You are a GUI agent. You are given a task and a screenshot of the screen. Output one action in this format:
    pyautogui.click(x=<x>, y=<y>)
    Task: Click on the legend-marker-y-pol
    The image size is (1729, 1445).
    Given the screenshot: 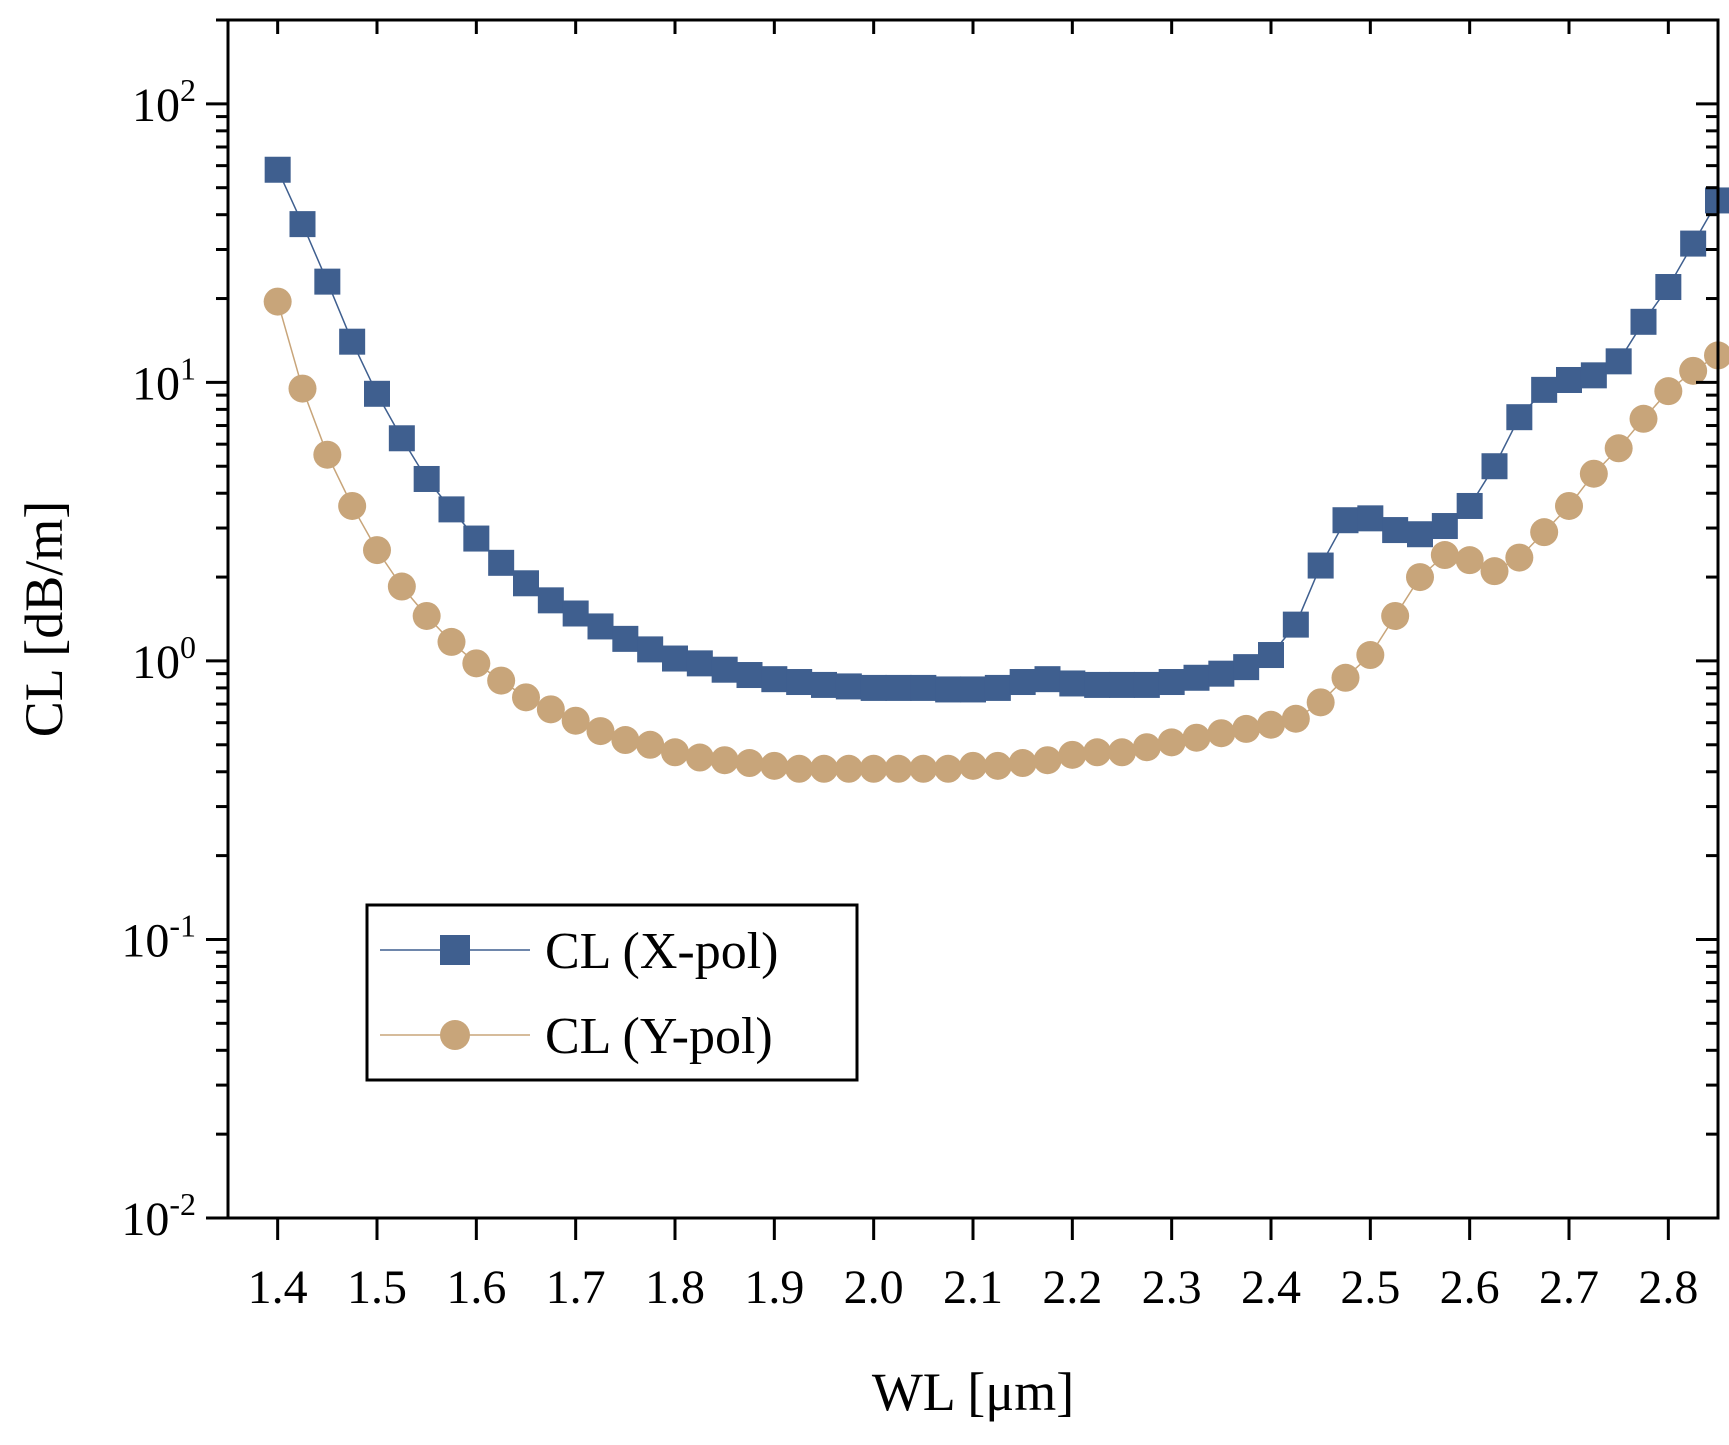 What is the action you would take?
    pyautogui.click(x=455, y=1035)
    